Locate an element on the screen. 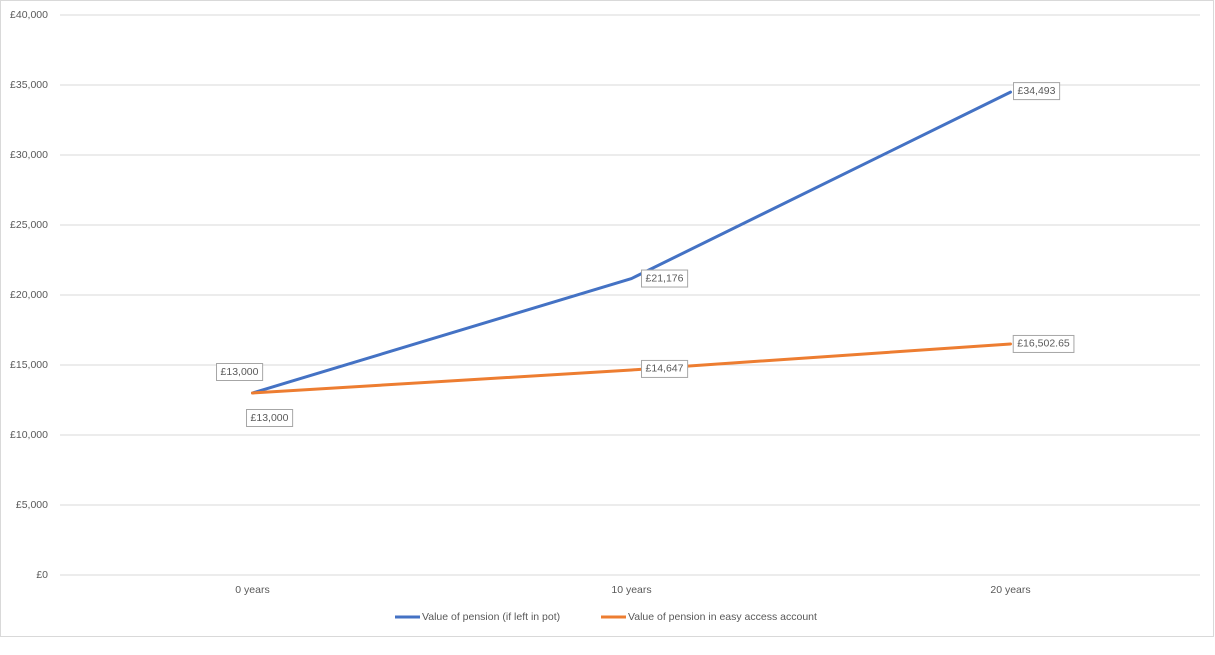 This screenshot has width=1215, height=655. y-tick-label: £0 is located at coordinates (42, 575).